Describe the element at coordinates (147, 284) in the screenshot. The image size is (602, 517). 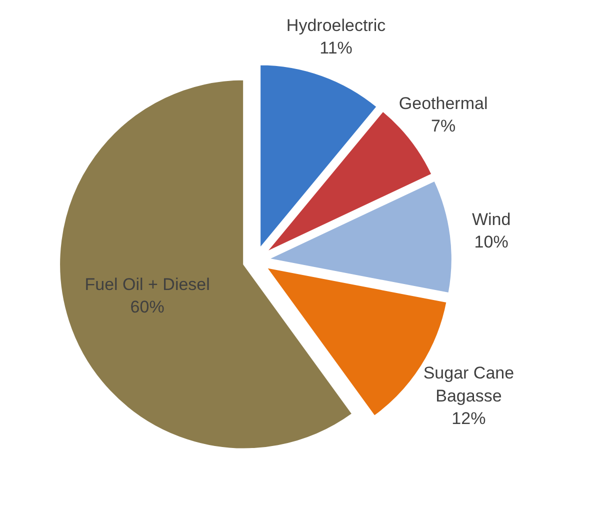
I see `slice-label: Fuel Oil + Diesel` at that location.